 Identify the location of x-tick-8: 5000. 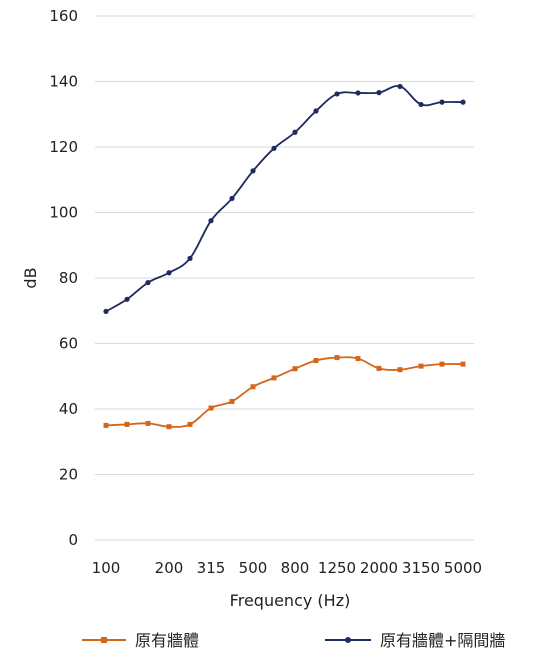
(463, 568).